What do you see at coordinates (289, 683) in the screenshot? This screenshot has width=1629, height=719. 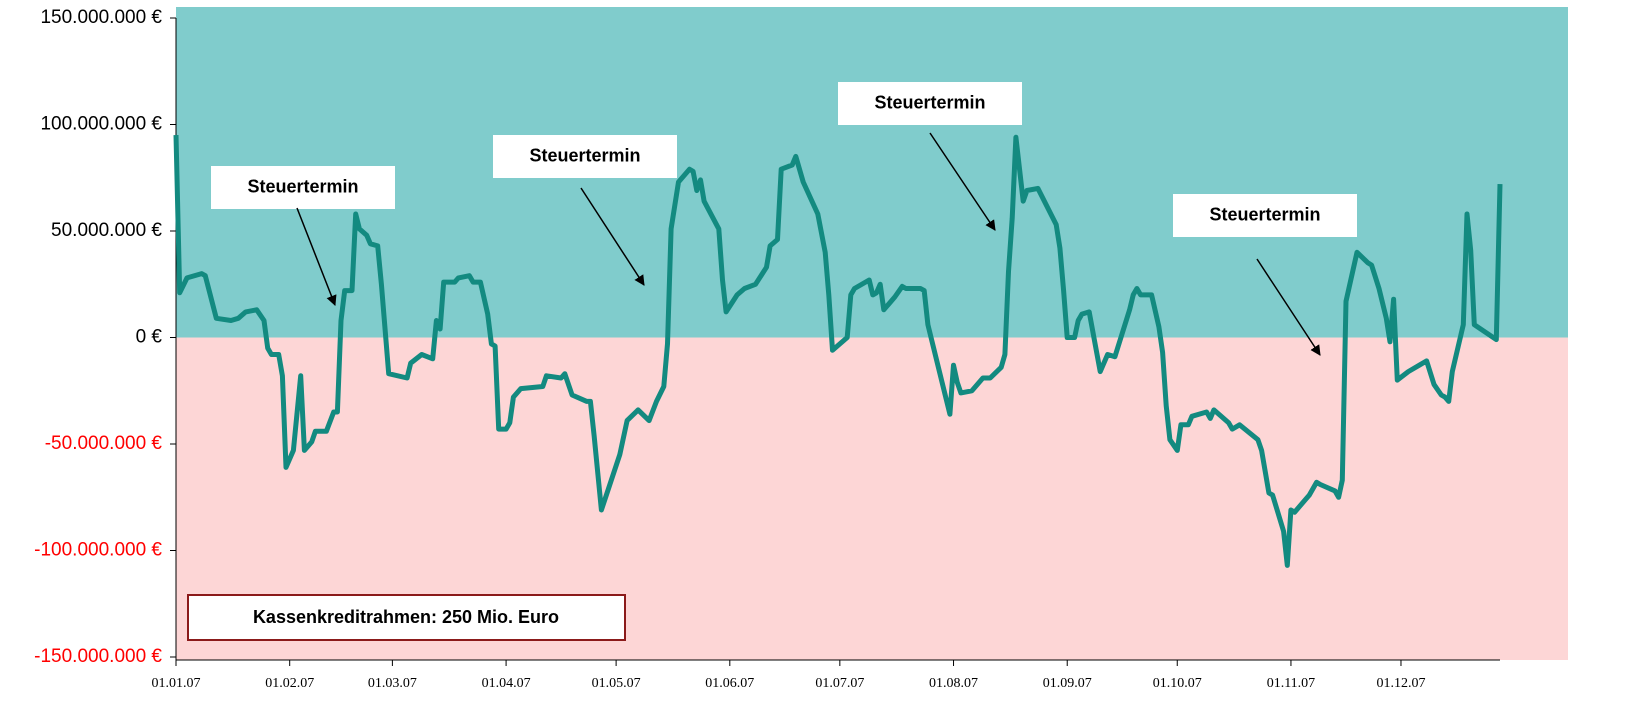 I see `x-tick-label: 01.02.07` at bounding box center [289, 683].